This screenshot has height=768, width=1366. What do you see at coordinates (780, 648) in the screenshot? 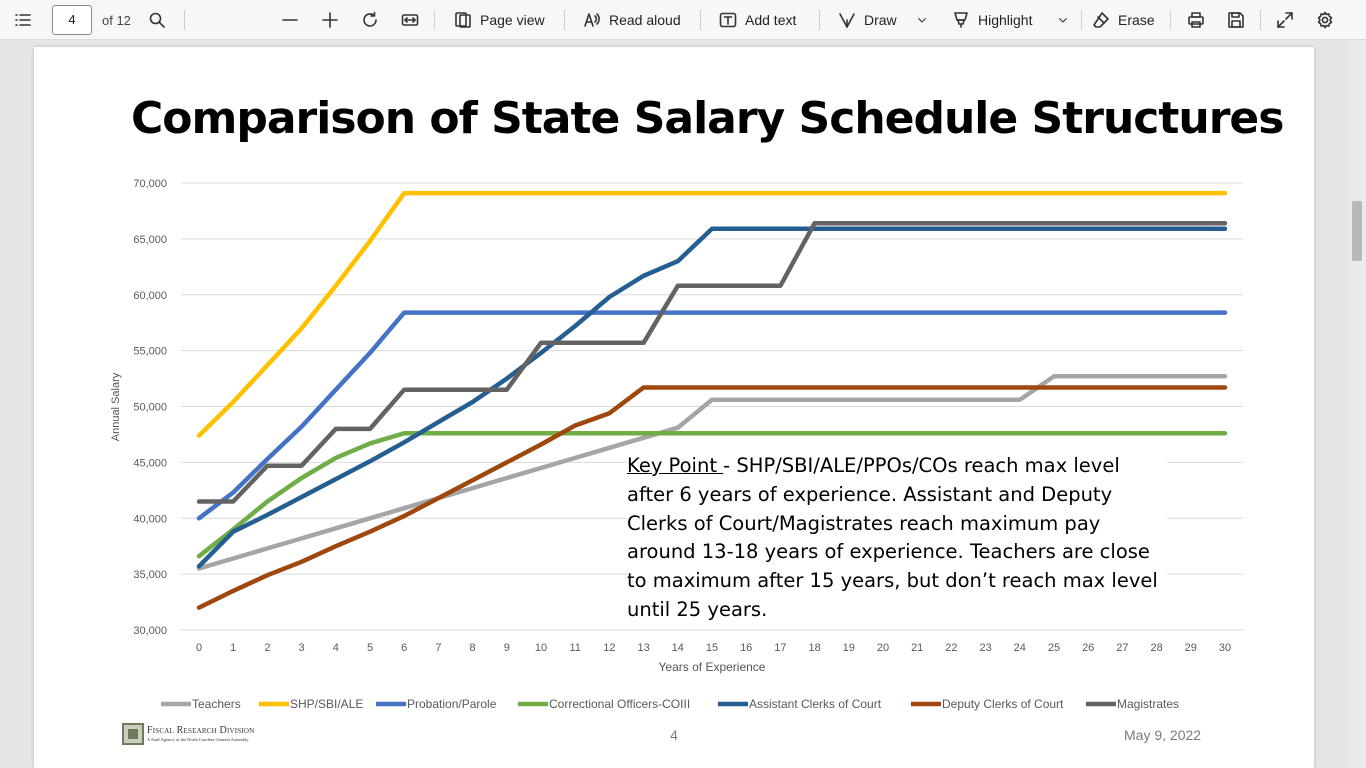
I see `x-tick-label: 17` at bounding box center [780, 648].